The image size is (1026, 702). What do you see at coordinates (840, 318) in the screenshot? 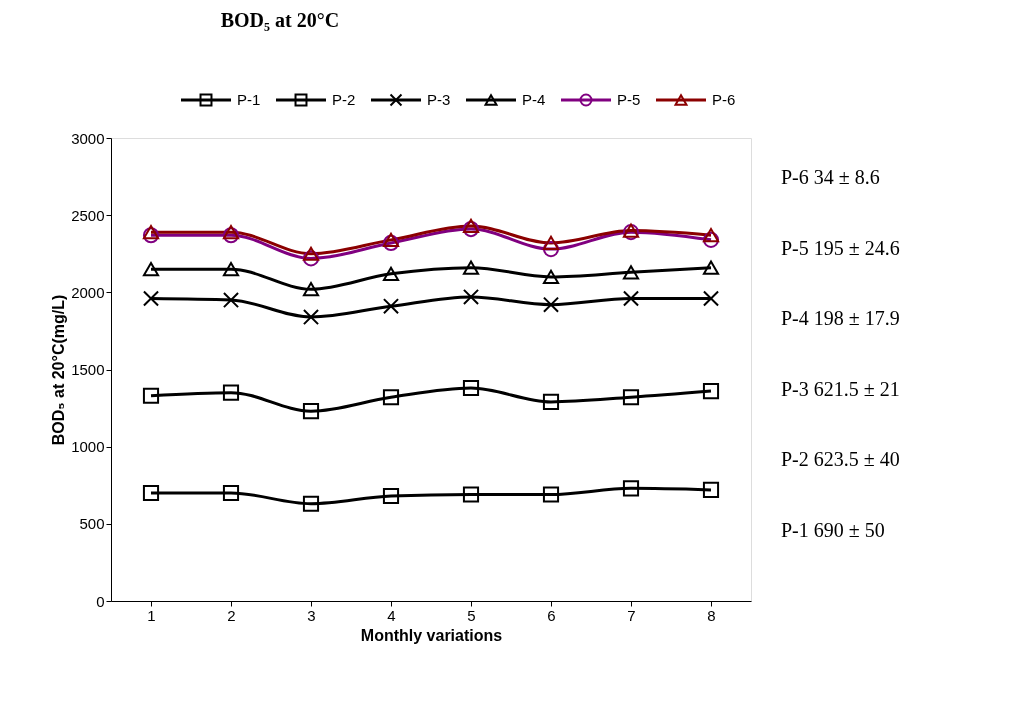
I see `text: P-4 198 ± 17.9` at bounding box center [840, 318].